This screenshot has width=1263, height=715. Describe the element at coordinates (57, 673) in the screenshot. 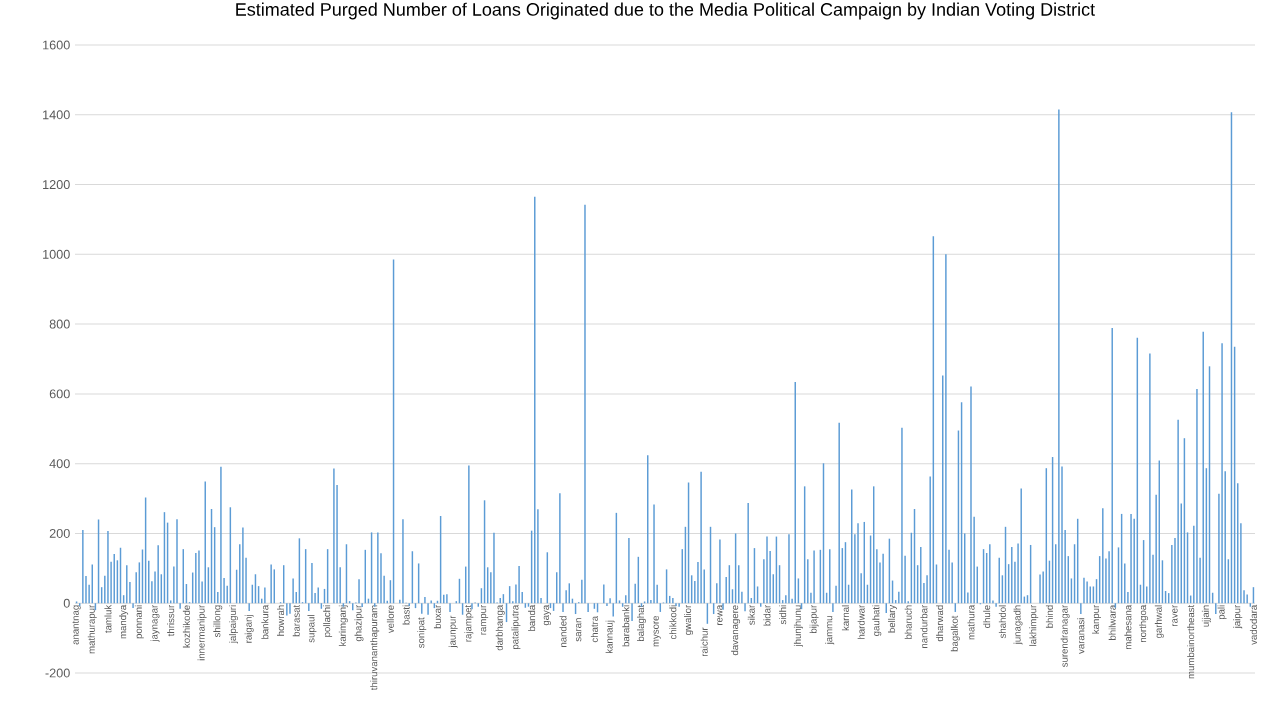

I see `y-tick-label: -200` at that location.